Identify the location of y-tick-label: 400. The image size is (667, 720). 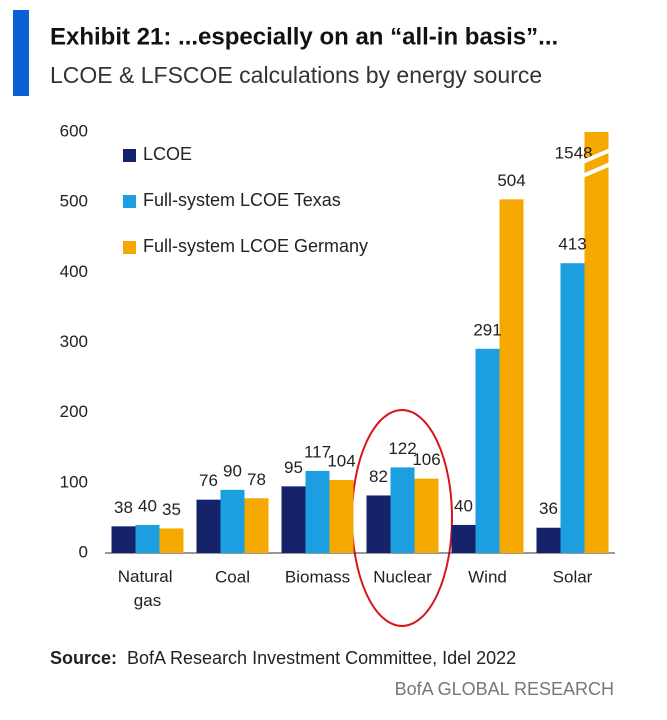
(74, 271).